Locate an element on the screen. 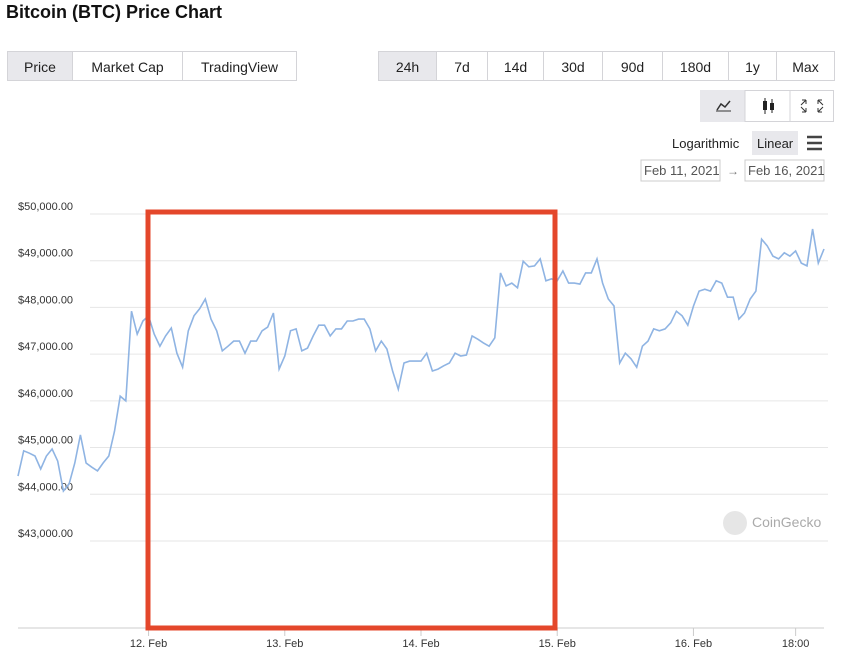 The height and width of the screenshot is (661, 841). y-tick-label: $43,000.00 is located at coordinates (45, 534).